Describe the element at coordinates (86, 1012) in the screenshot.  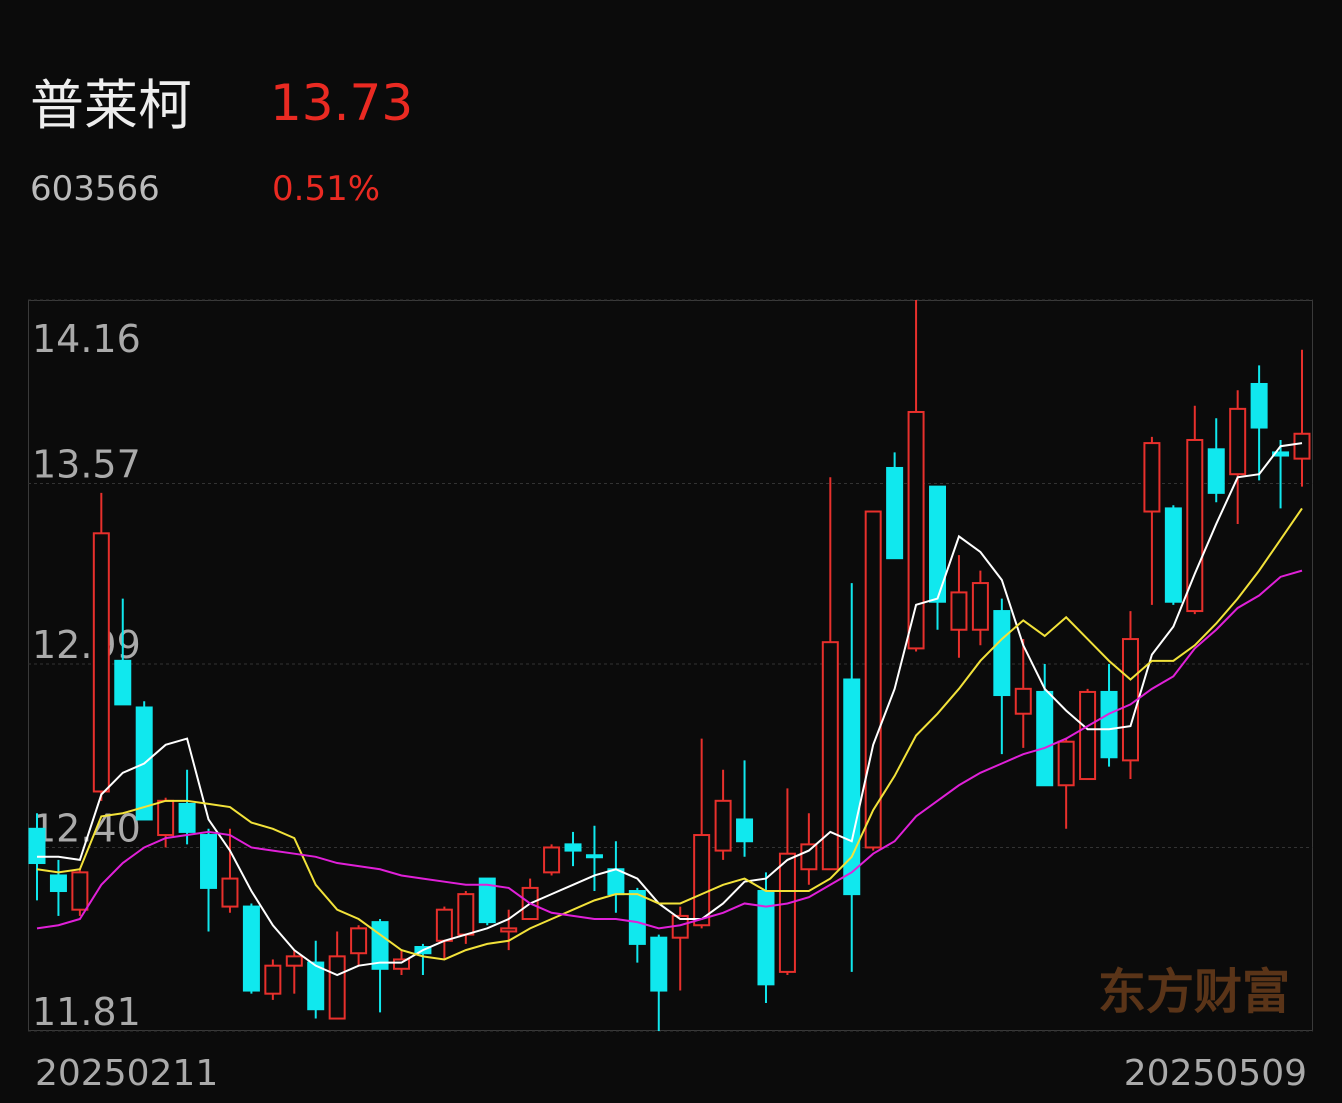
I see `y-tick-label: 11.81` at that location.